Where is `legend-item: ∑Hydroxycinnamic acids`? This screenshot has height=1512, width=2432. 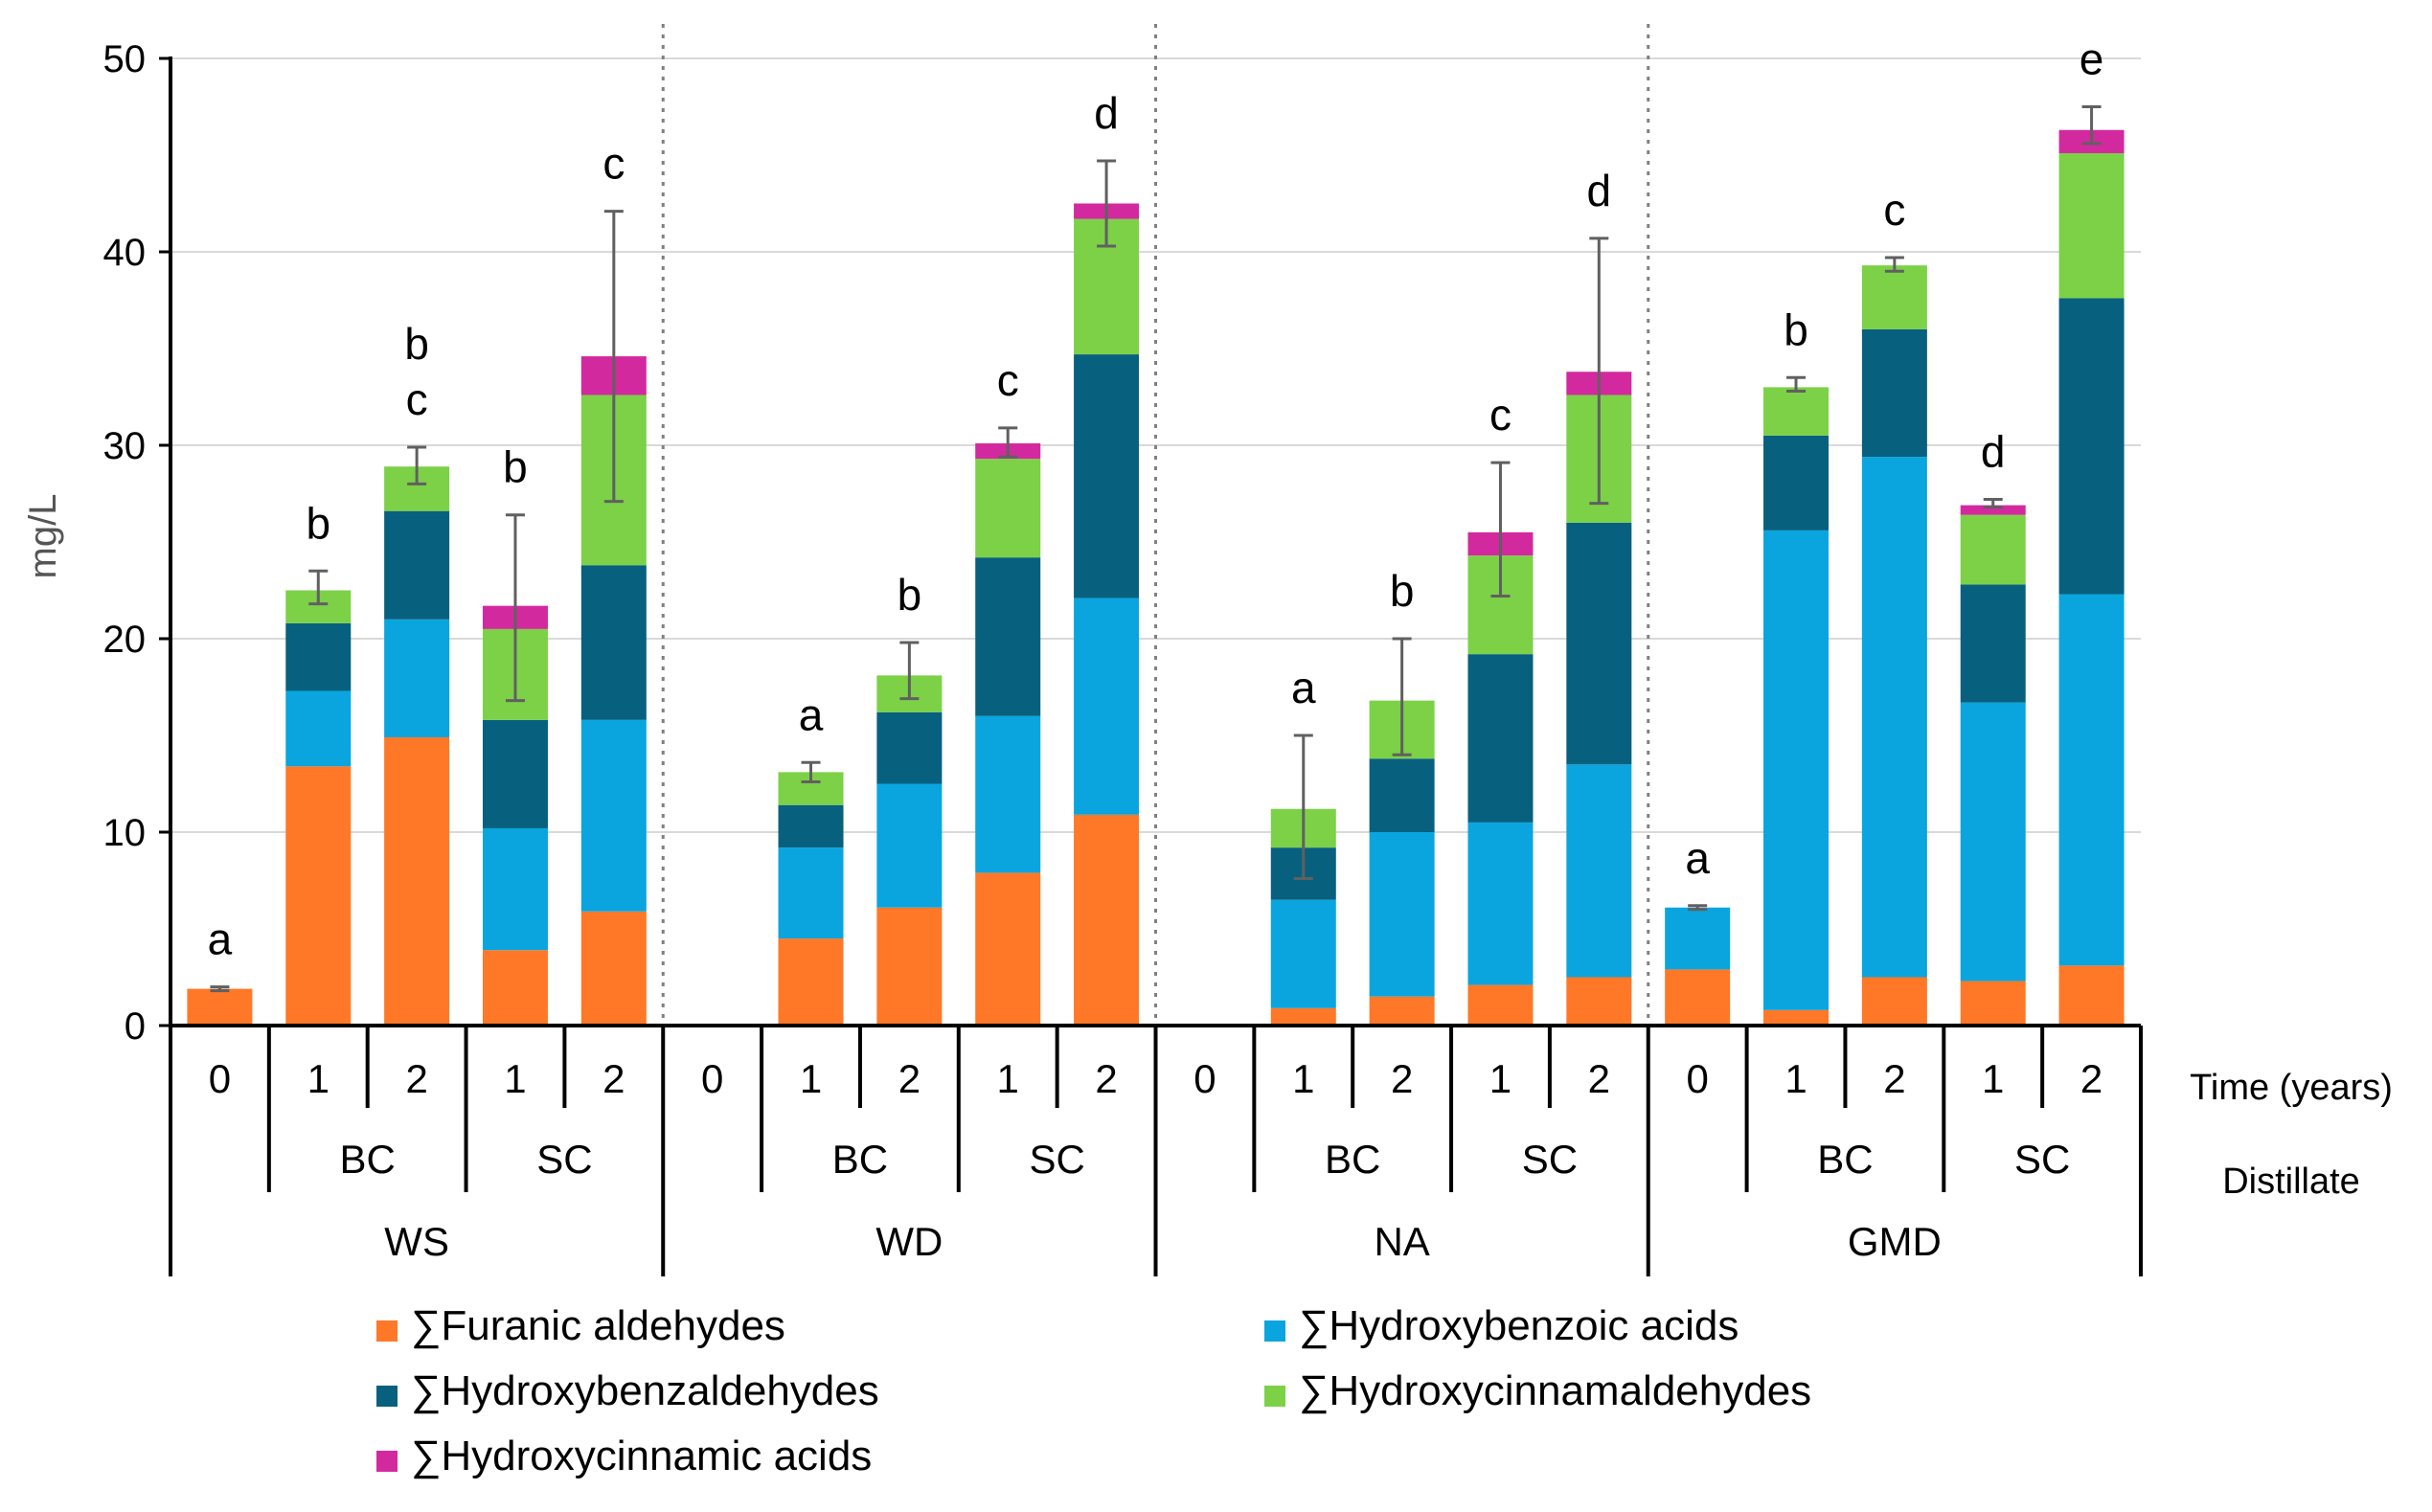 legend-item: ∑Hydroxycinnamic acids is located at coordinates (624, 1456).